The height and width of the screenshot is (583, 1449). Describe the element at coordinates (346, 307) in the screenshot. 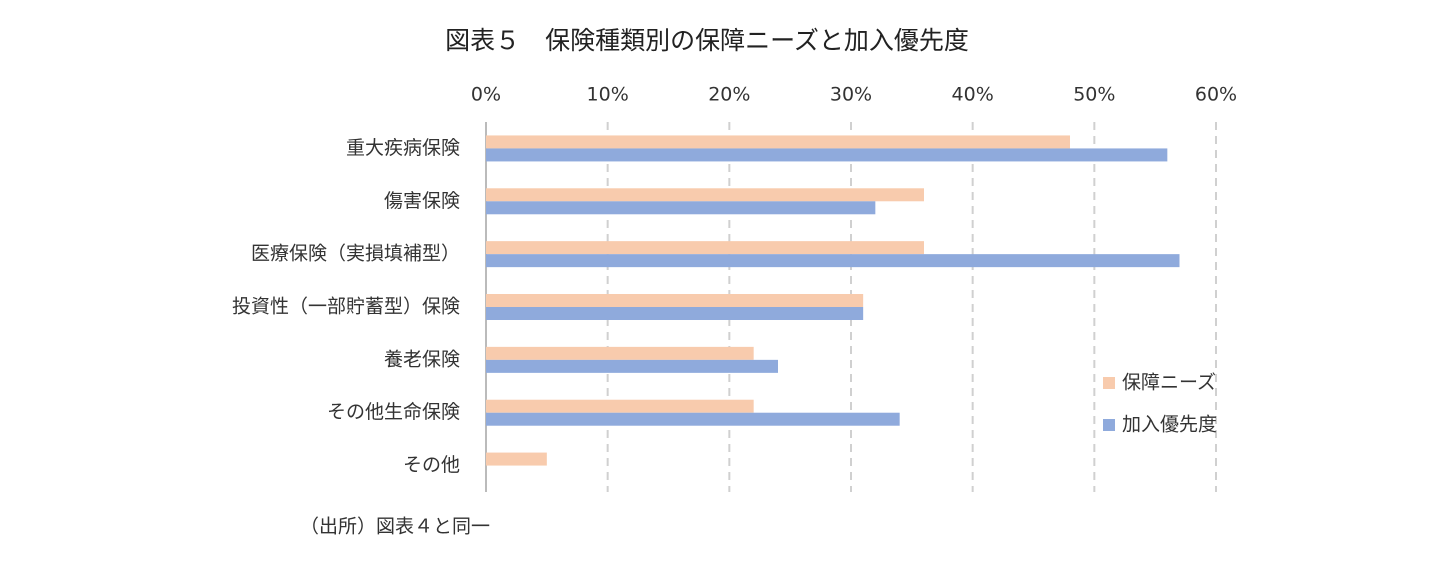

I see `y-tick-label: 投資性（一部貯蓄型）保険` at that location.